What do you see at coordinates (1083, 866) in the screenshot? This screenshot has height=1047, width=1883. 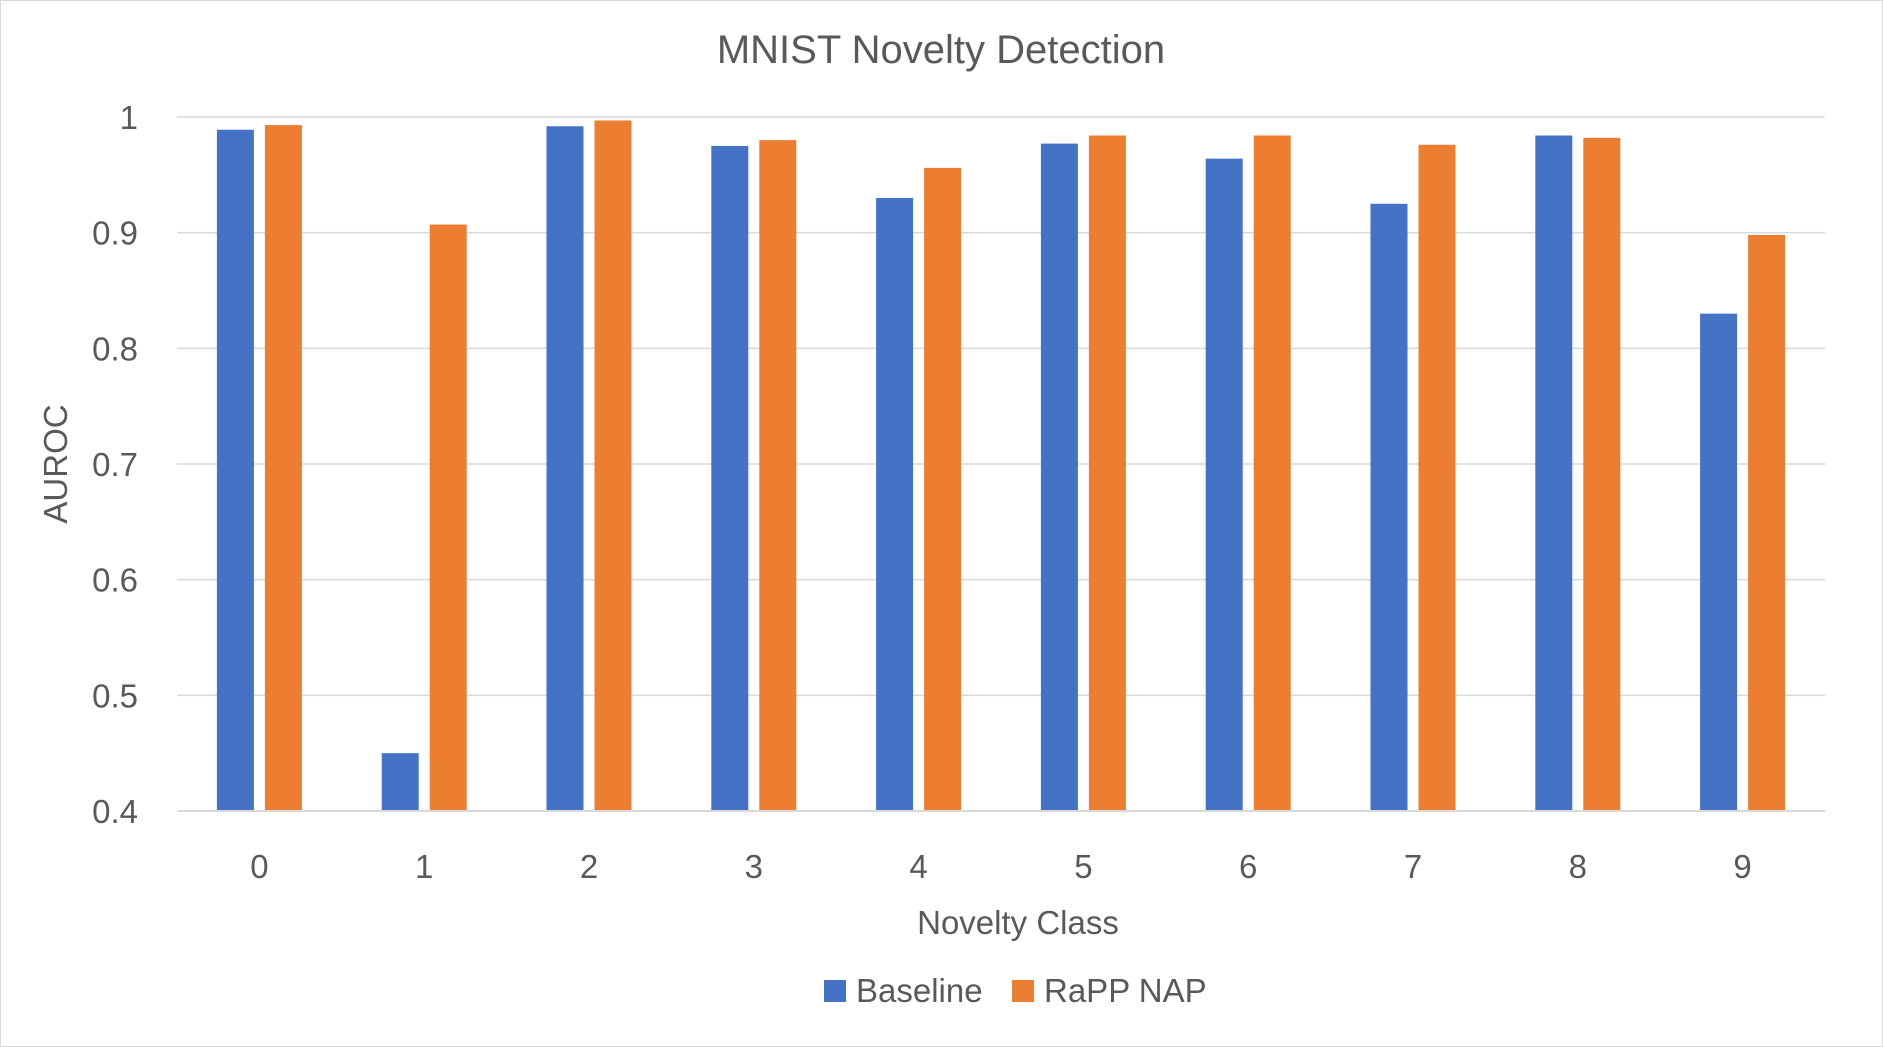 I see `x-tick-label: 5` at bounding box center [1083, 866].